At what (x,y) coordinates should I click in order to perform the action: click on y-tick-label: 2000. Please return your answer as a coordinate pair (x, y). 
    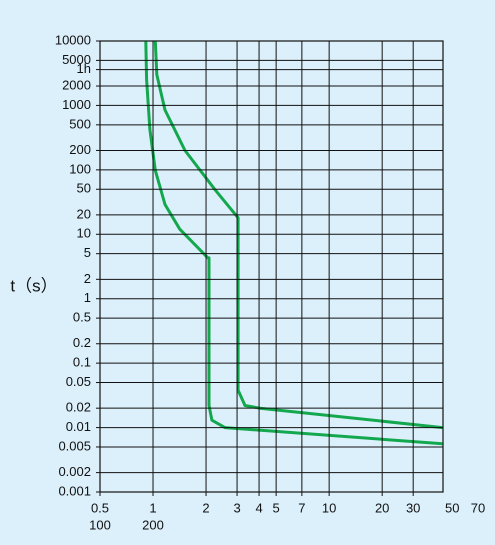
    Looking at the image, I should click on (76, 84).